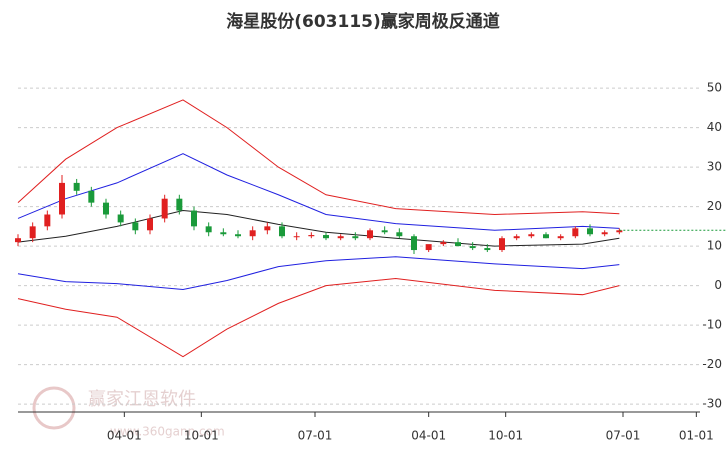  What do you see at coordinates (718, 285) in the screenshot?
I see `y-tick-label: 0` at bounding box center [718, 285].